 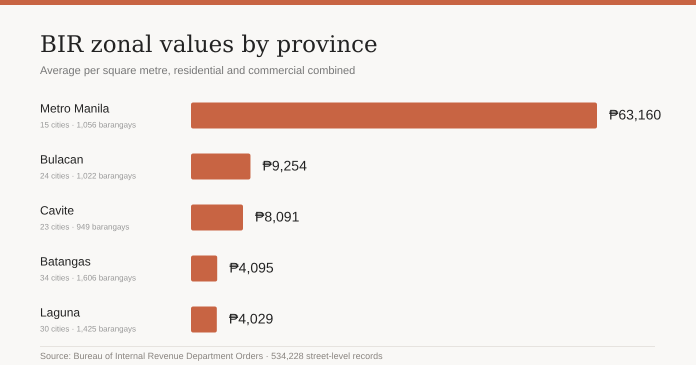 I want to click on data-label: ₱63,160, so click(x=635, y=114).